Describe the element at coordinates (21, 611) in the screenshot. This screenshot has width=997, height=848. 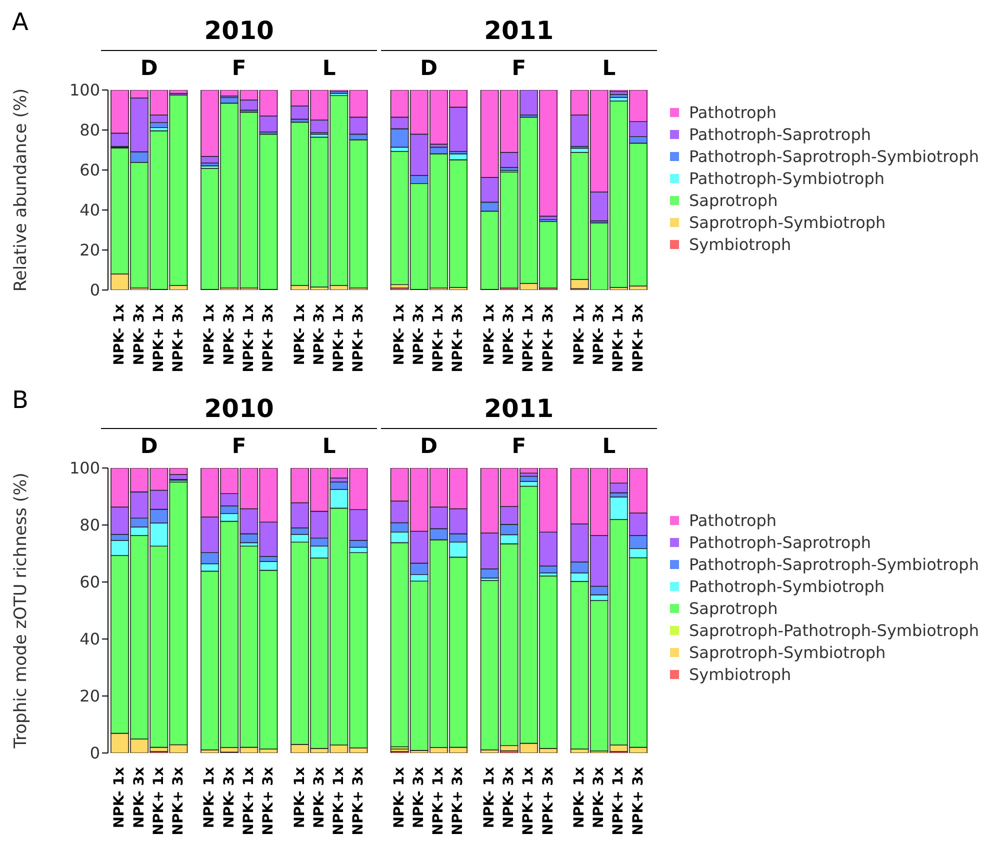
I see `y-axis-title: Trophic mode zOTU richness (%)` at that location.